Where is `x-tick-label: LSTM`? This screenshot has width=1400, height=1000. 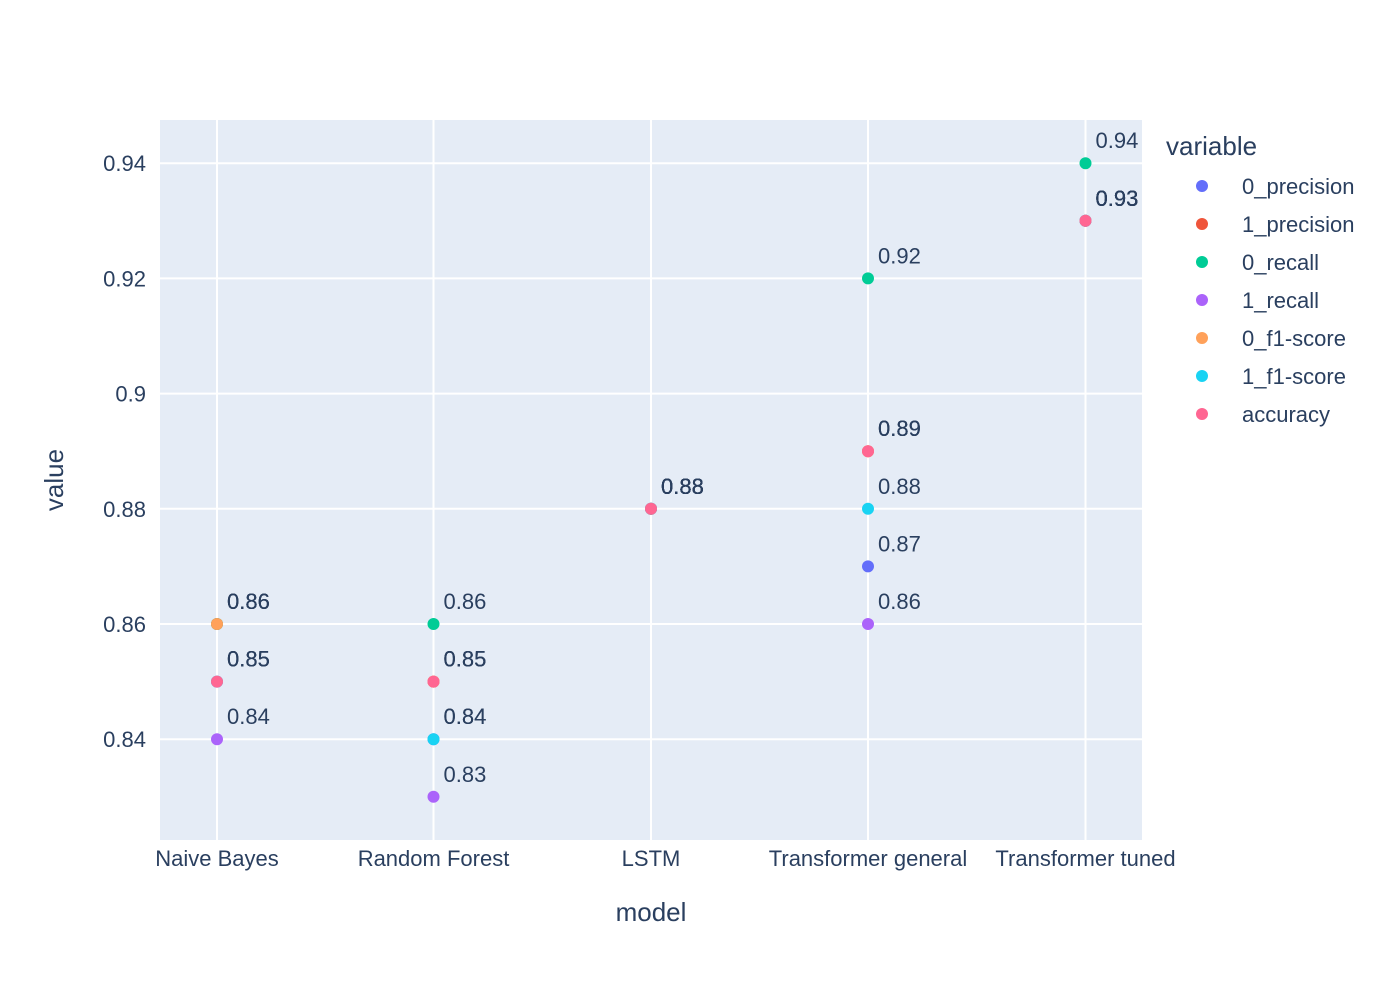 x-tick-label: LSTM is located at coordinates (651, 858).